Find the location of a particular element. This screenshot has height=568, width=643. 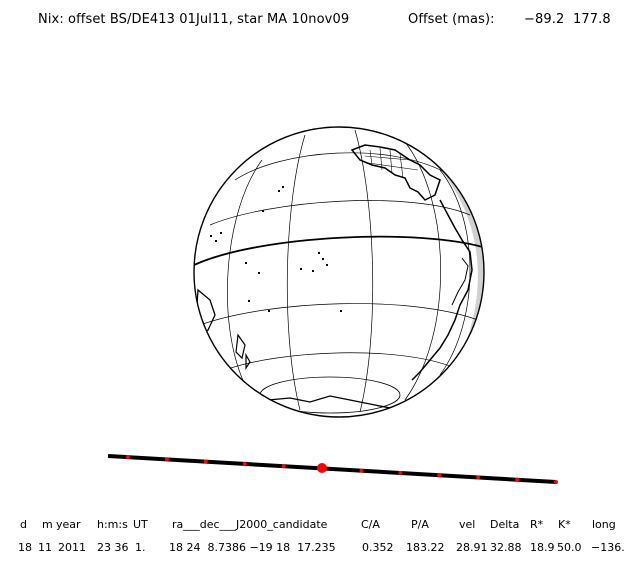

antarctica-coast is located at coordinates (334, 406).